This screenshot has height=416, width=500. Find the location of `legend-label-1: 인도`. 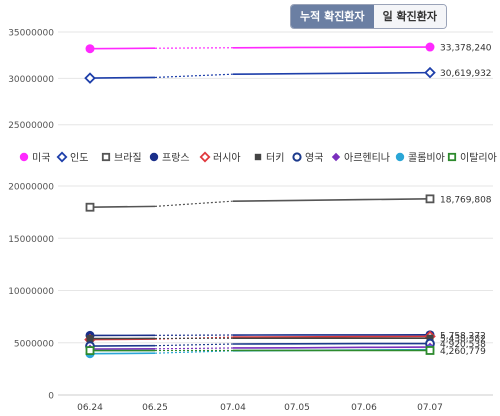

legend-label-1: 인도 is located at coordinates (79, 158).